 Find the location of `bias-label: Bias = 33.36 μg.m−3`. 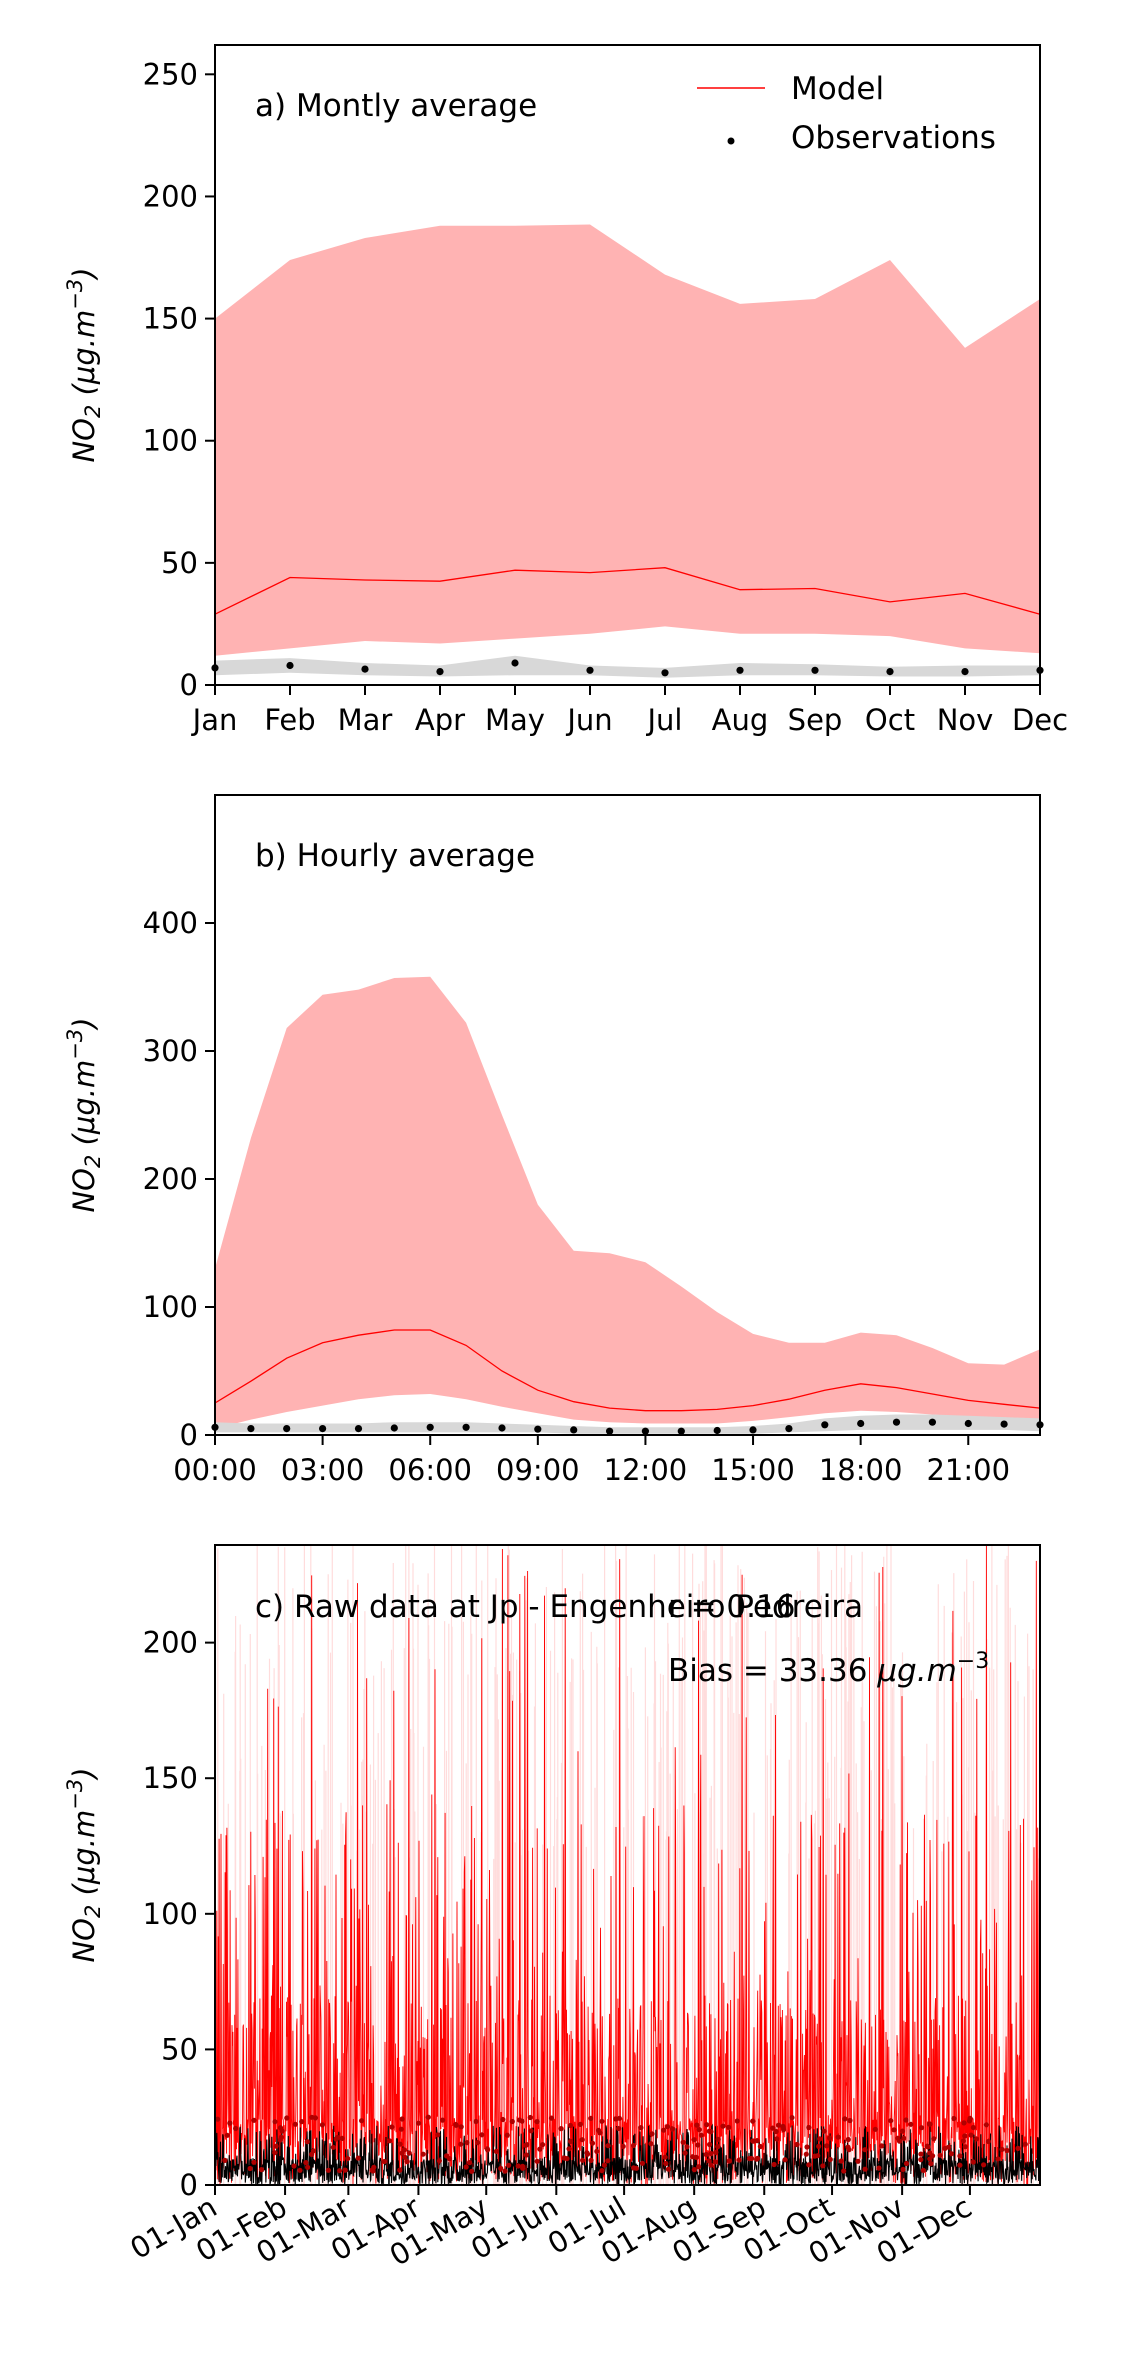

bias-label: Bias = 33.36 μg.m−3 is located at coordinates (828, 1669).